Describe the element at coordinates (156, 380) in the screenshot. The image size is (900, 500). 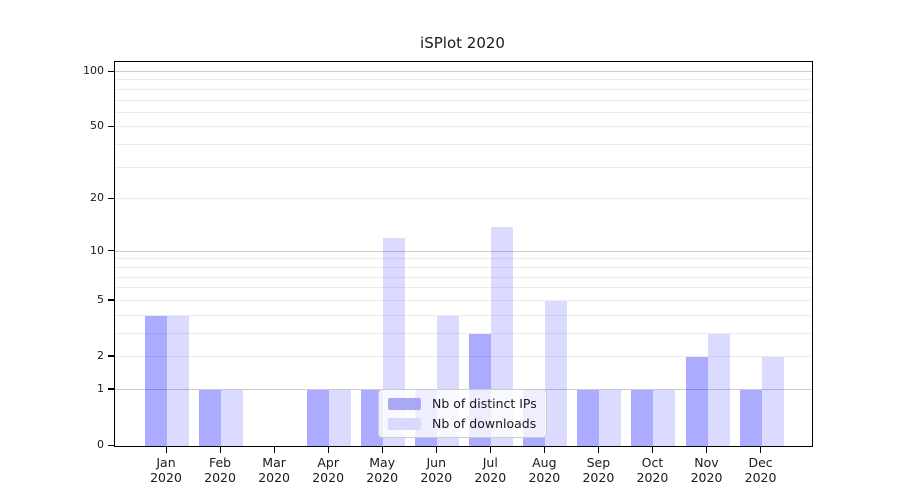
I see `bar-ips-jan` at that location.